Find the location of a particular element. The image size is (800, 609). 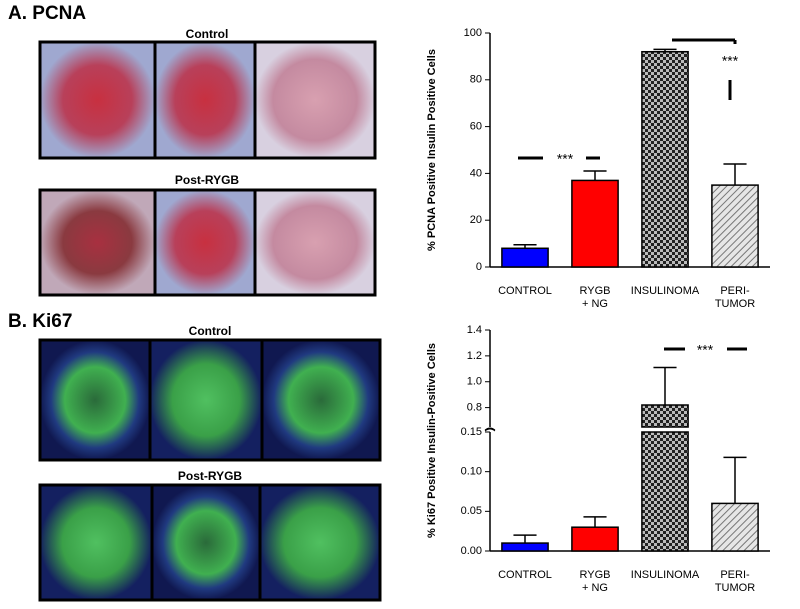

panel-title: B. Ki67 is located at coordinates (40, 321).